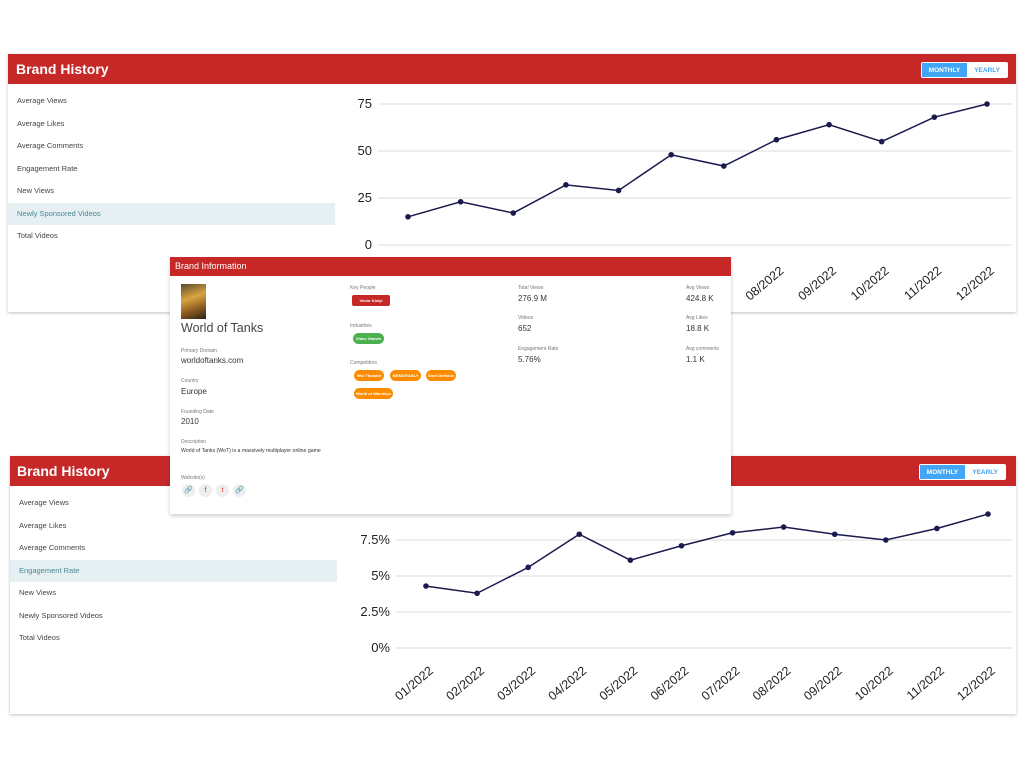 The width and height of the screenshot is (1024, 768). Describe the element at coordinates (368, 338) in the screenshot. I see `industry-badge: Video Games` at that location.